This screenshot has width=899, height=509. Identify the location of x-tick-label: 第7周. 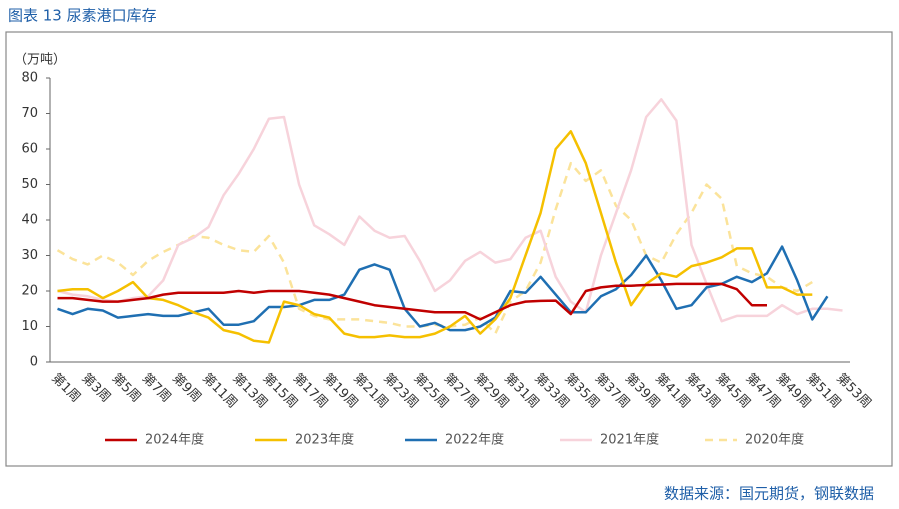
(156, 388).